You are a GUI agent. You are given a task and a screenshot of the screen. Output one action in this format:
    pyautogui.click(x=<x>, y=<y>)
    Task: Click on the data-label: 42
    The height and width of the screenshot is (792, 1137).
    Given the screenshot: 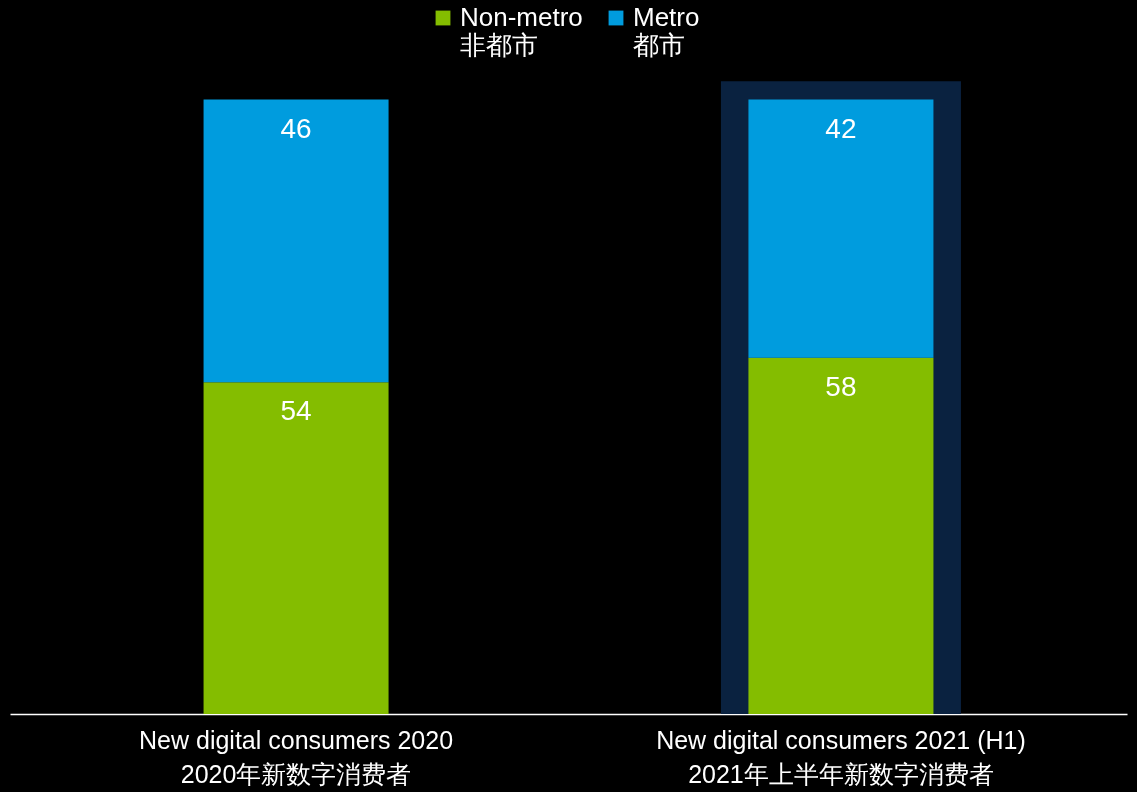 What is the action you would take?
    pyautogui.click(x=841, y=128)
    